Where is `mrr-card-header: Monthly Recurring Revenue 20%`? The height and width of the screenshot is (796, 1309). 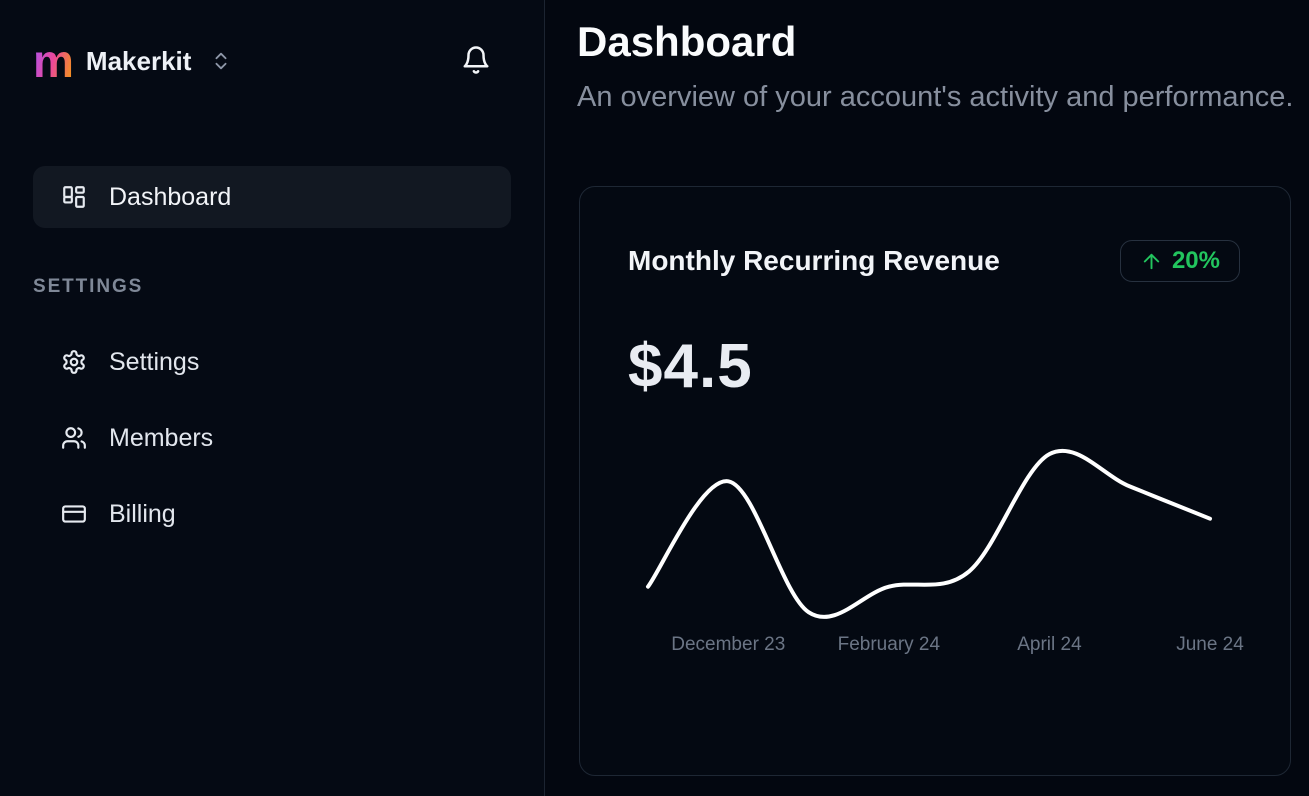
mrr-card-header: Monthly Recurring Revenue 20% is located at coordinates (934, 261).